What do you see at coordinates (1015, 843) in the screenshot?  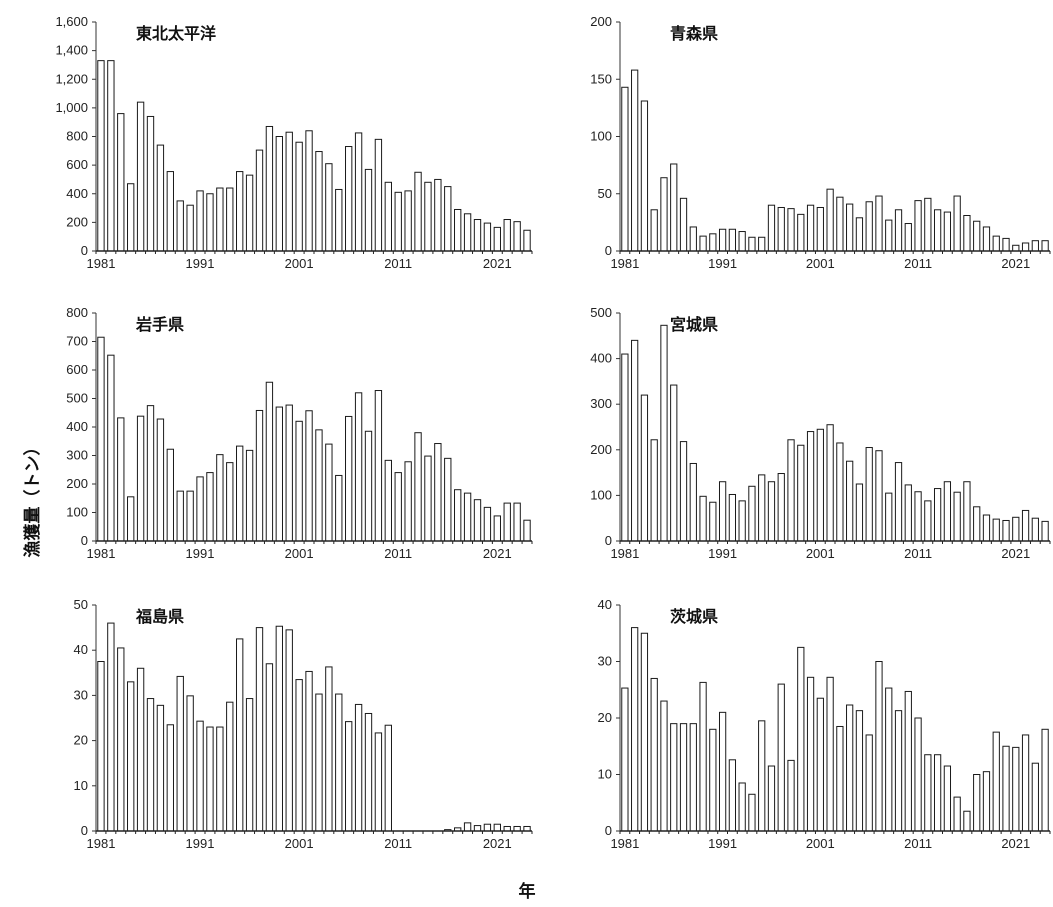 I see `x-tick-label: 2021` at bounding box center [1015, 843].